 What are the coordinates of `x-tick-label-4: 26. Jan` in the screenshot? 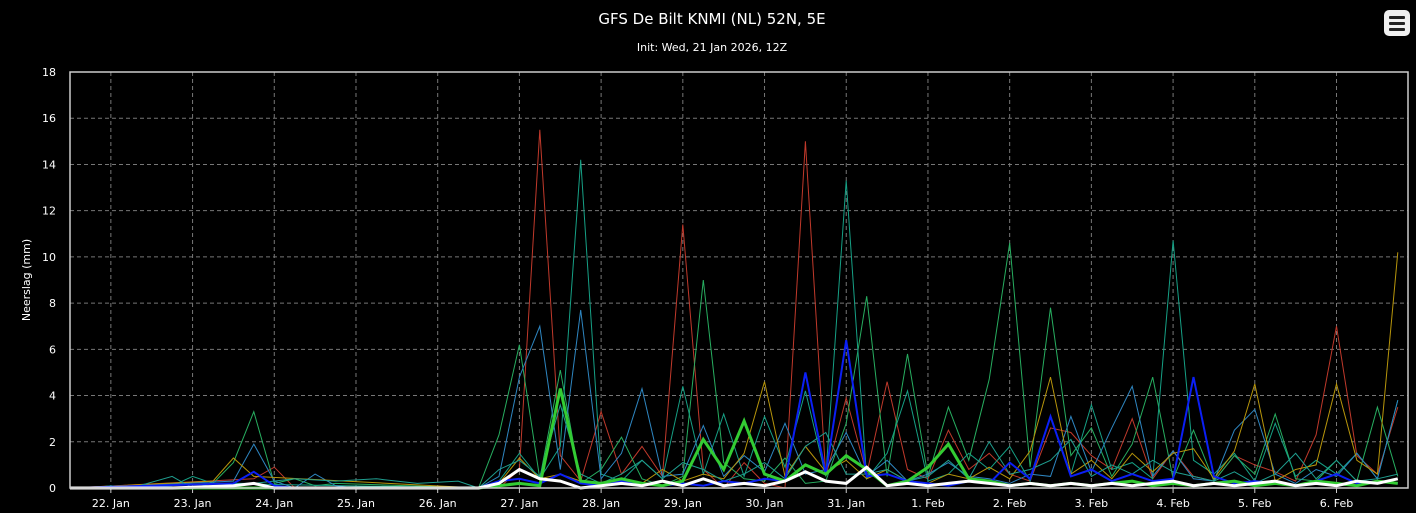 It's located at (438, 503).